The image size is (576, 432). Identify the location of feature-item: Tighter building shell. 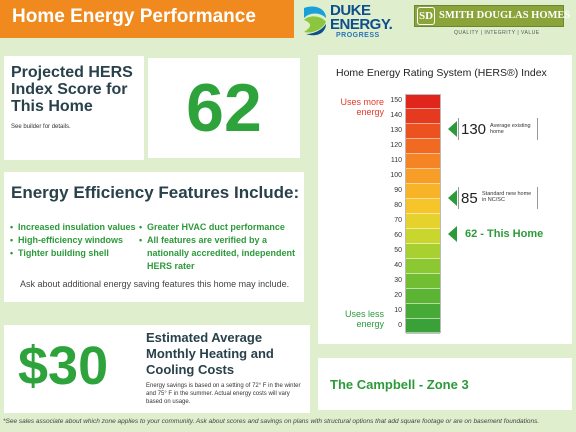
(73, 253).